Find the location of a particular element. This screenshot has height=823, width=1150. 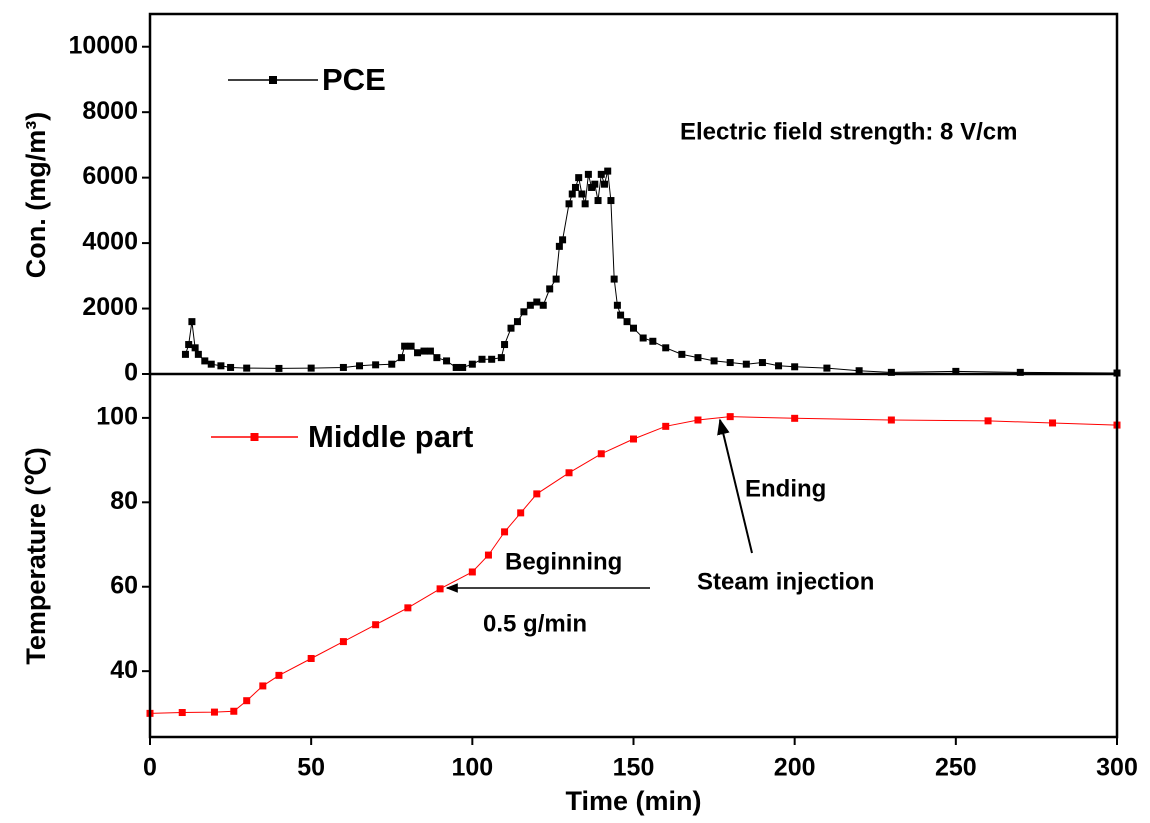

y-tick-label: 2000 is located at coordinates (110, 307).